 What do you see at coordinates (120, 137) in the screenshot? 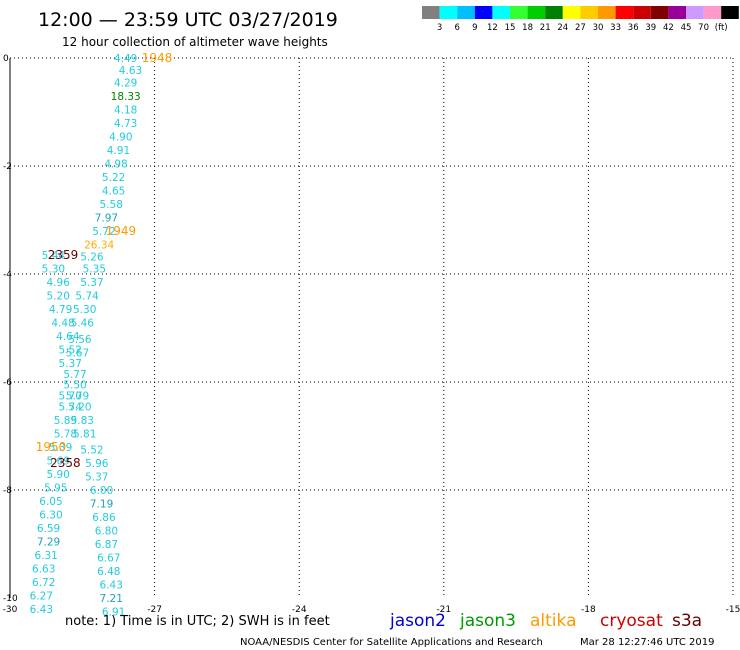
I see `wave-height-label: 4.90` at bounding box center [120, 137].